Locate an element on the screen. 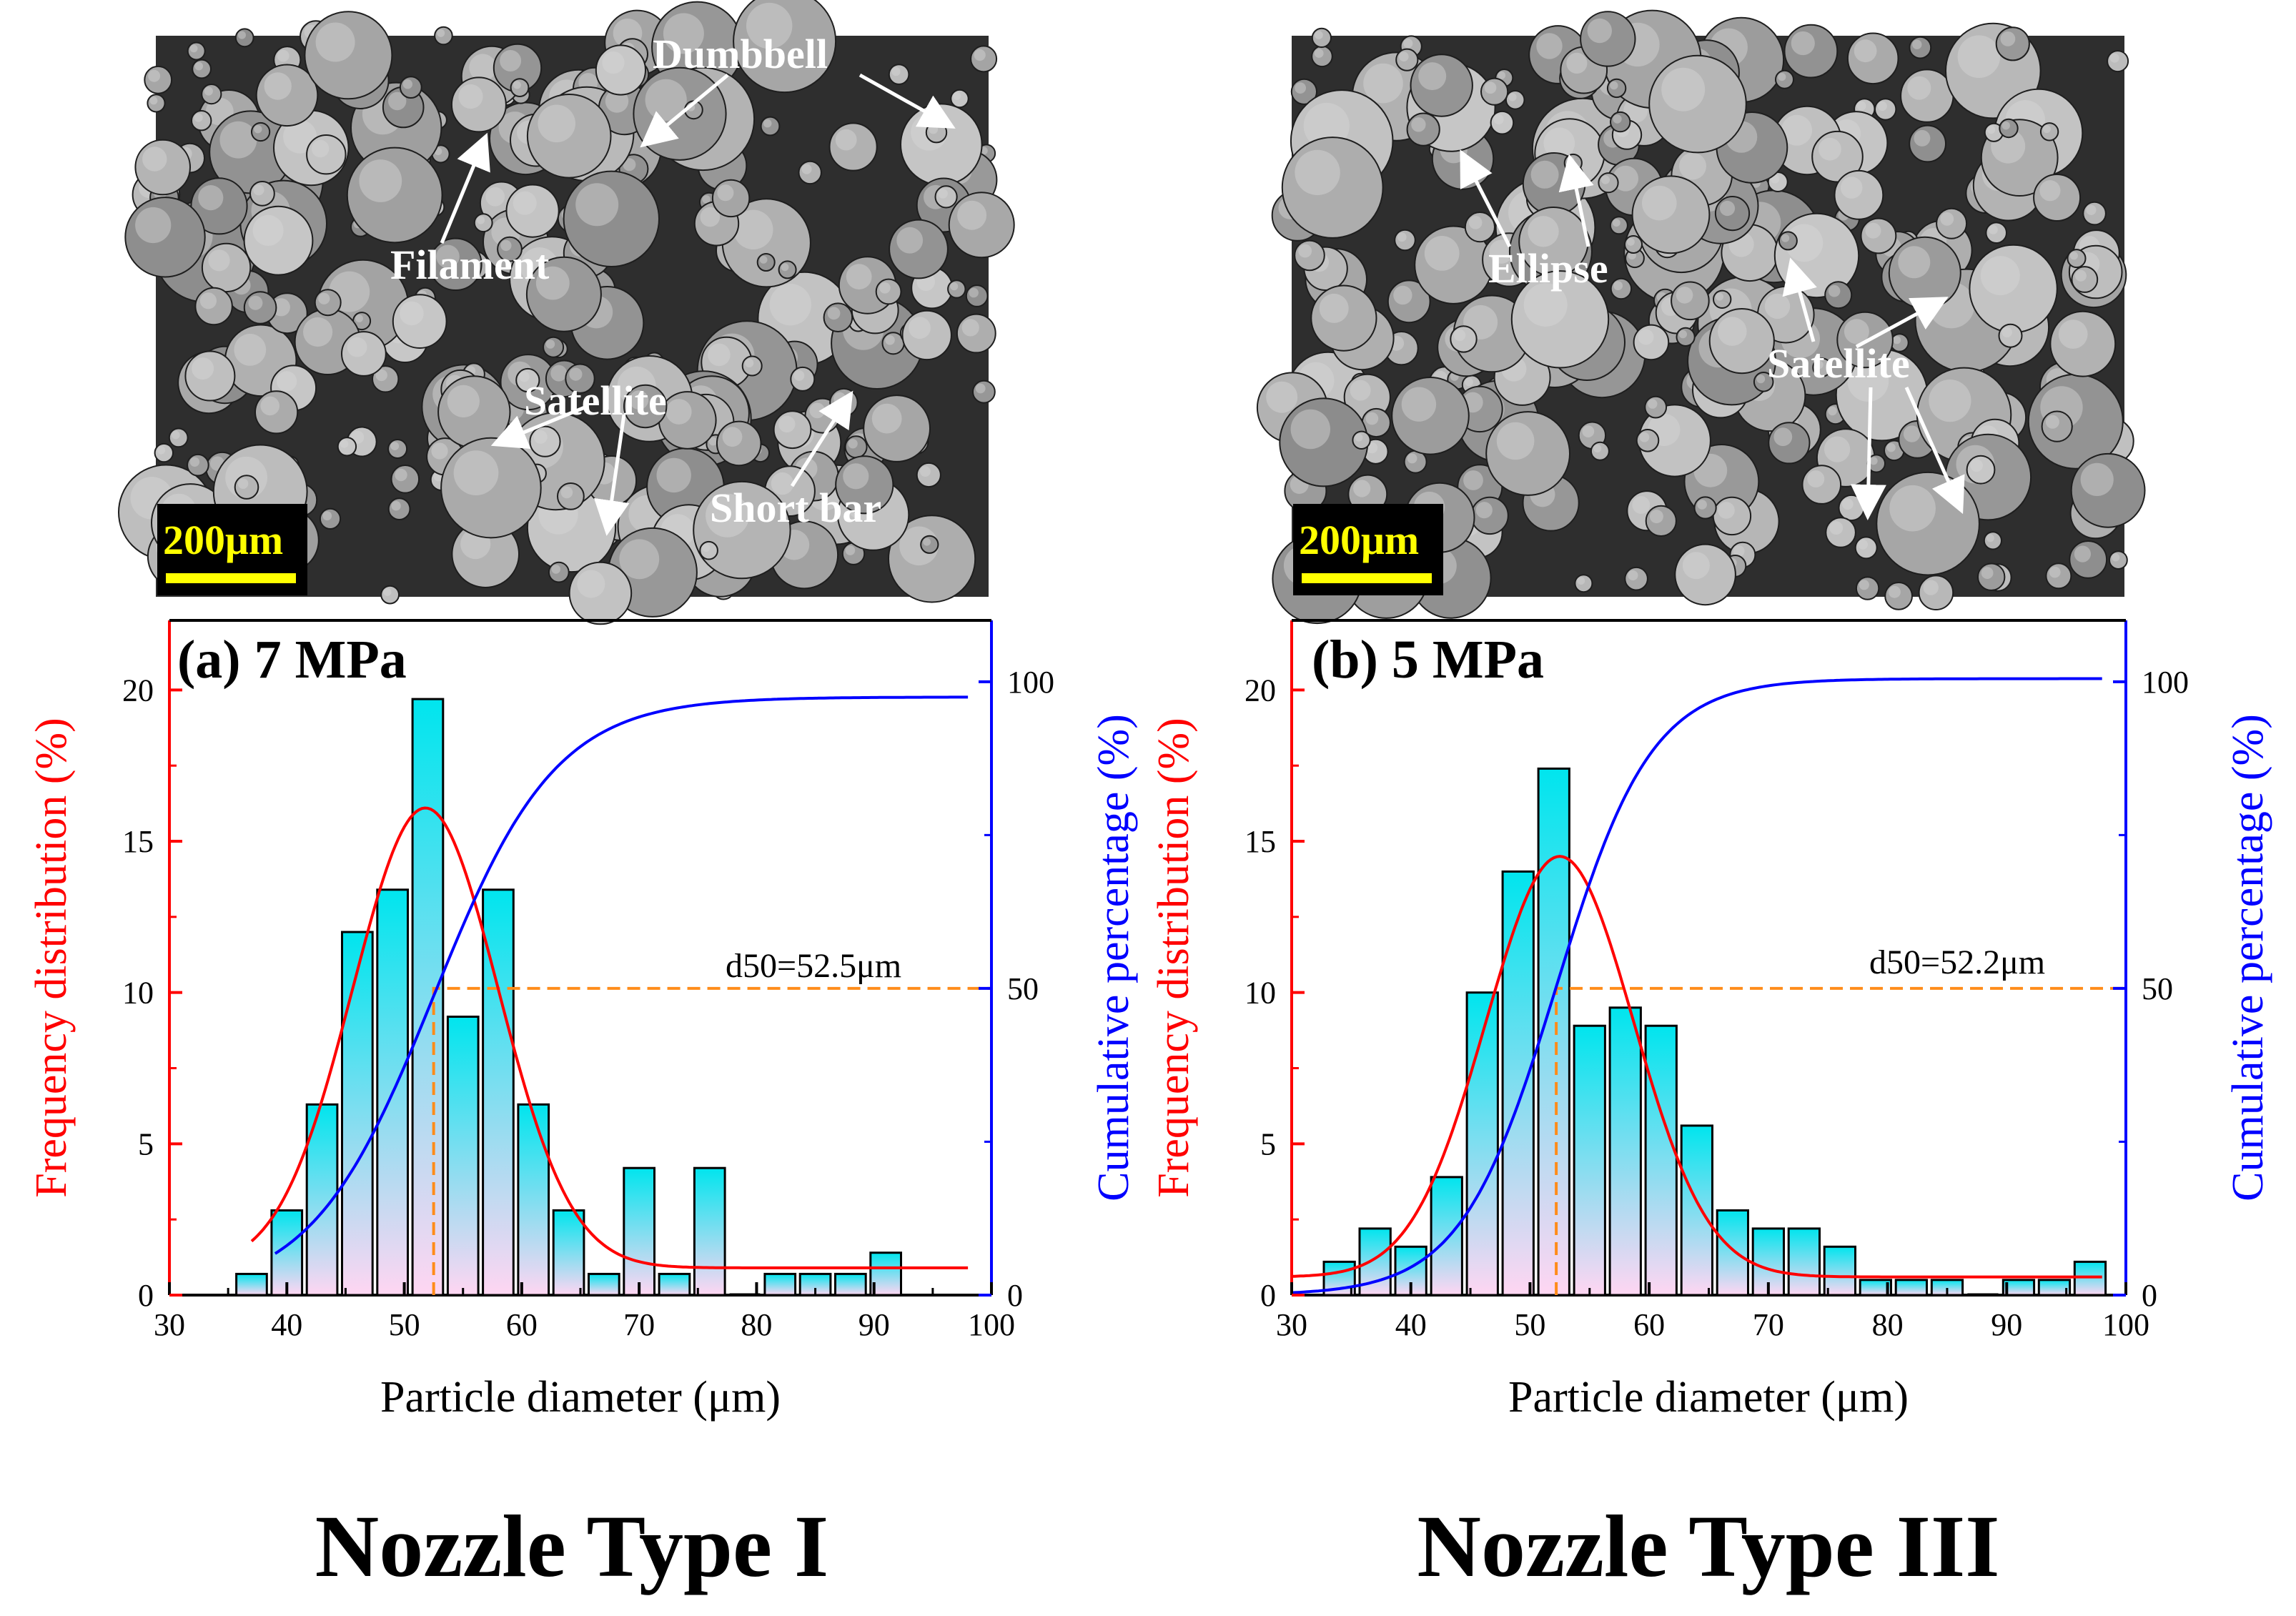 This screenshot has height=1616, width=2296. chart-title-a: (a) 7 MPa is located at coordinates (292, 660).